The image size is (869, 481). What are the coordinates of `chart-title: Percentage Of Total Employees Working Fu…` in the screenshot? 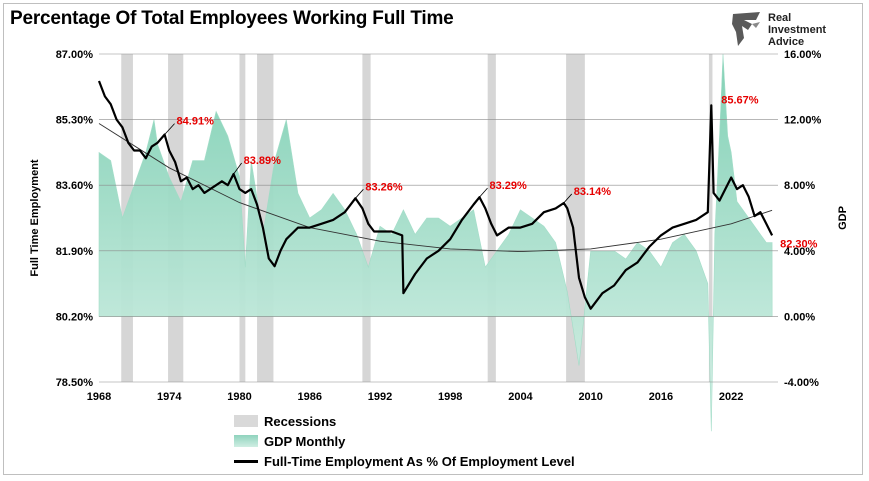 It's located at (232, 18).